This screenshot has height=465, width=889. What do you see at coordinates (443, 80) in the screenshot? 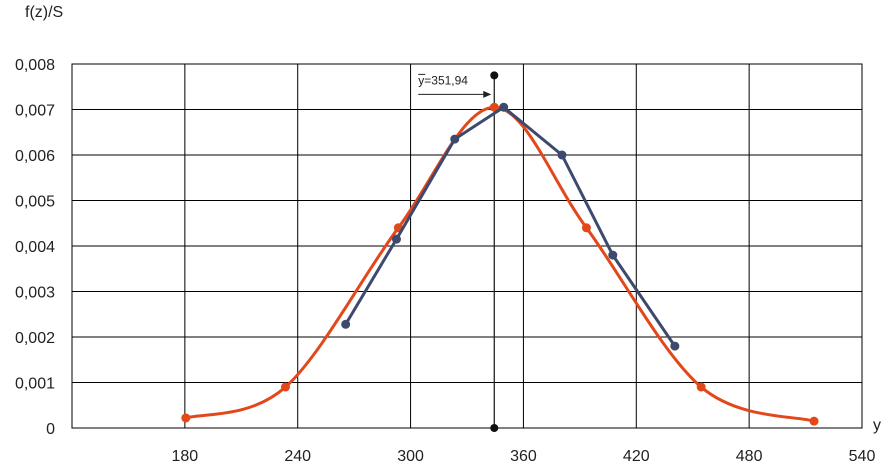
I see `mean-label: y=351,94` at bounding box center [443, 80].